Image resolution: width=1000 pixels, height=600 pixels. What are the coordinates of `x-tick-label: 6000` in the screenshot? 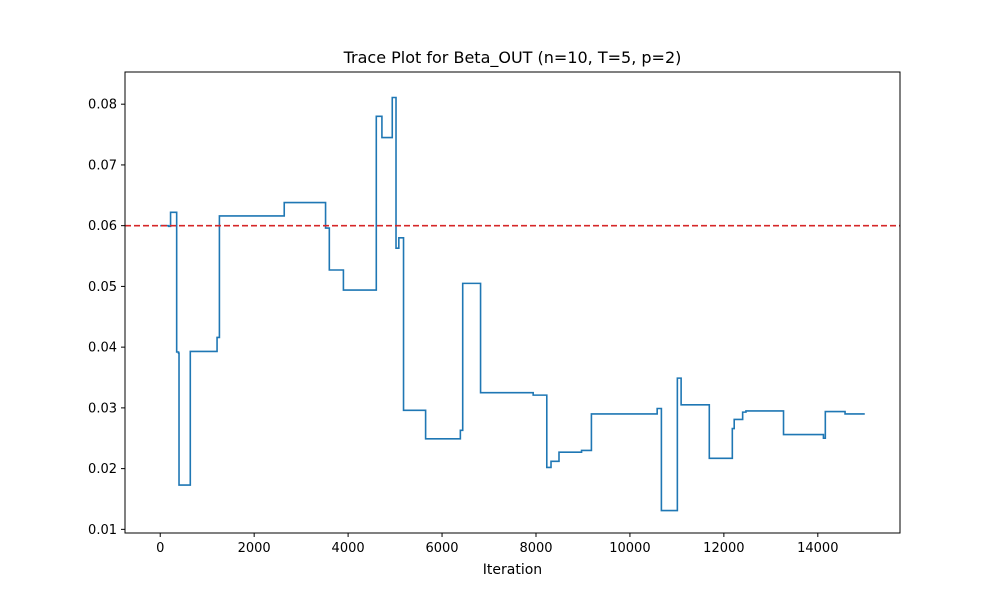 It's located at (441, 548).